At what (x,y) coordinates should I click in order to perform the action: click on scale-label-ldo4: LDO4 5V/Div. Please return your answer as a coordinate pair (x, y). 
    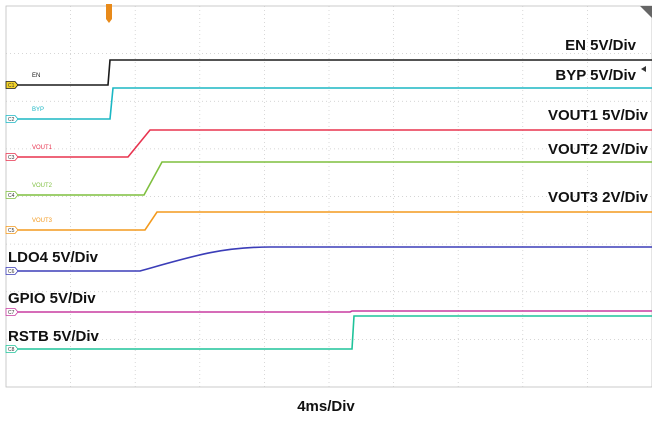
    Looking at the image, I should click on (53, 257).